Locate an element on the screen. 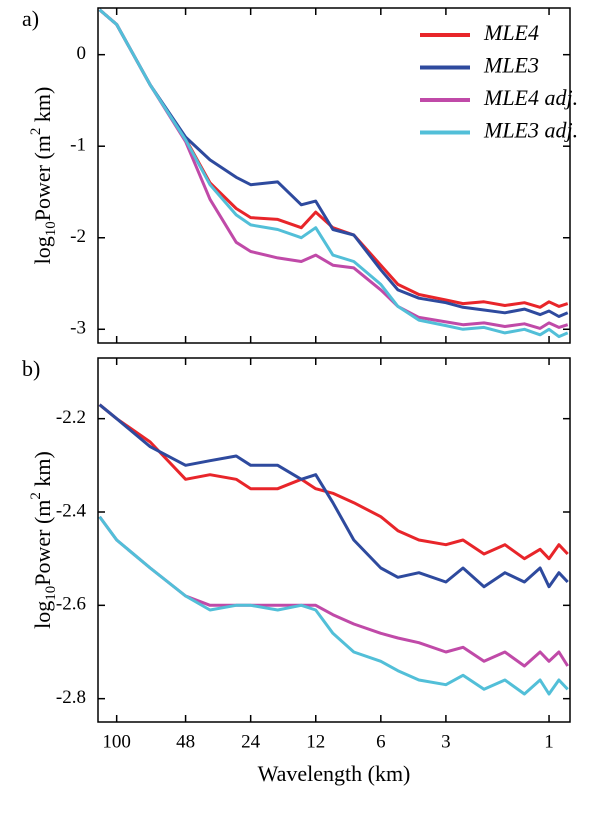  y-tick-label: -2.2 is located at coordinates (71, 417).